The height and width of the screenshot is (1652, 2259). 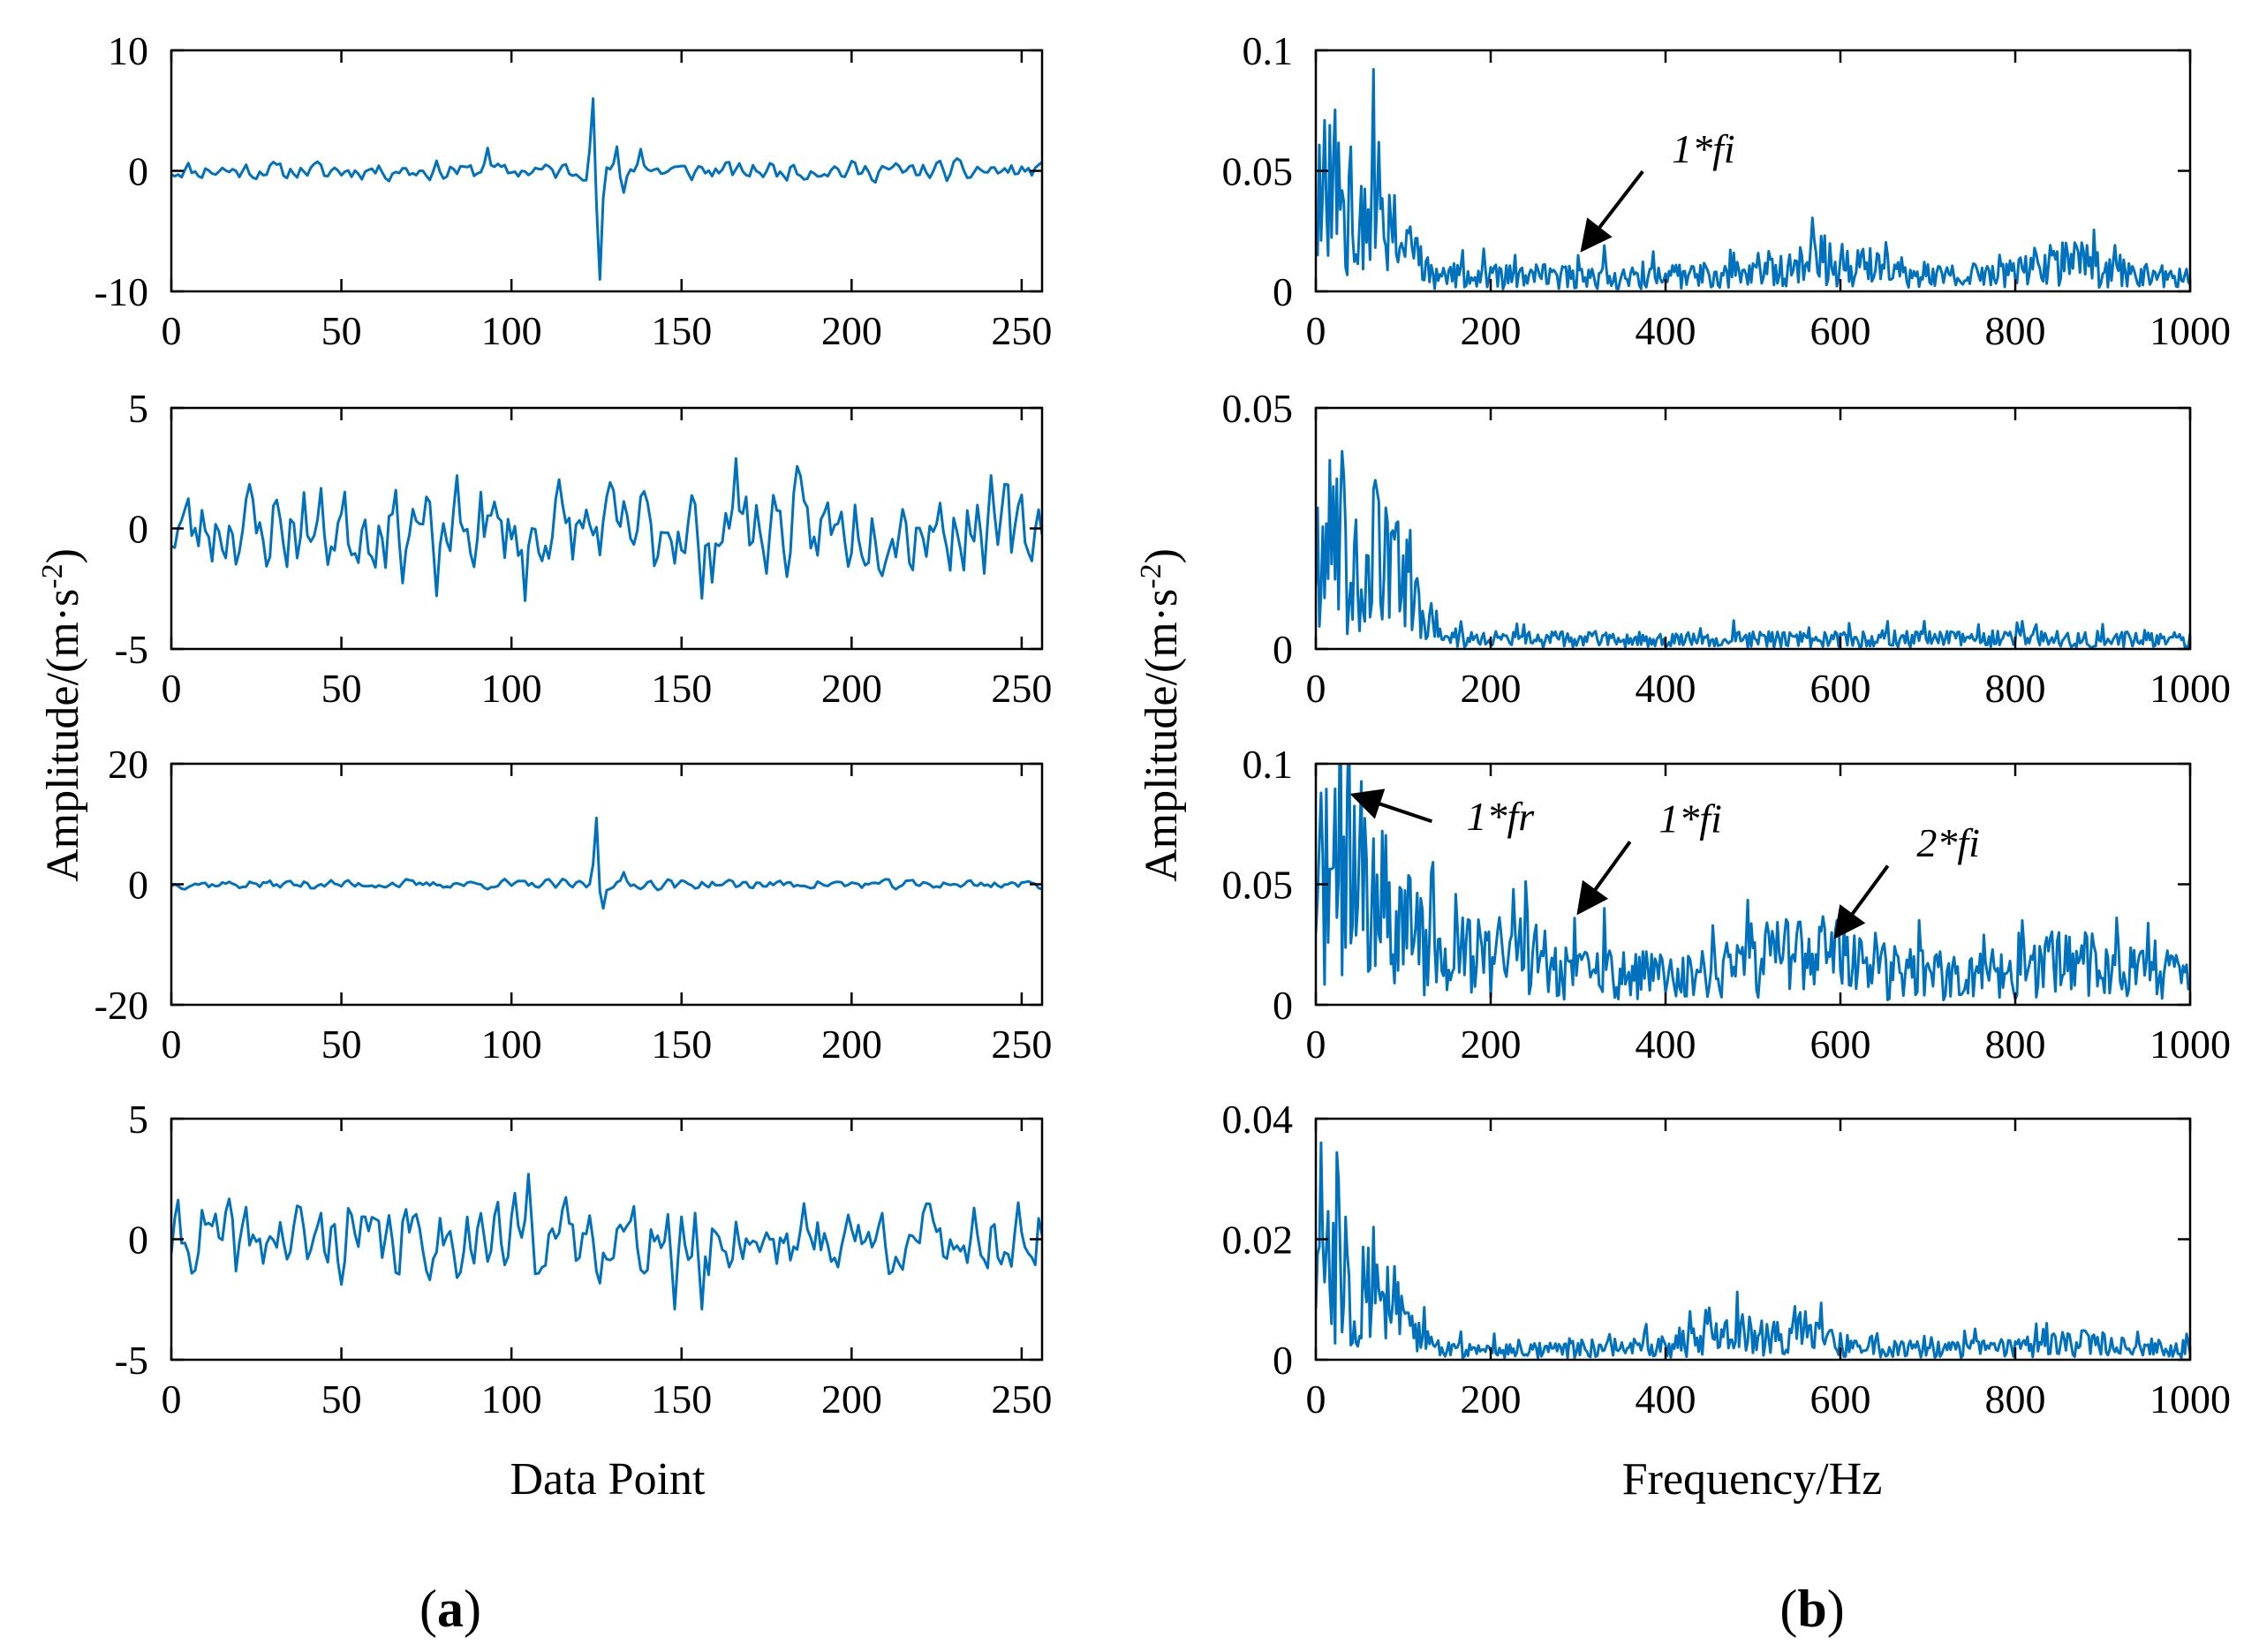 I want to click on left-ylabel-text: Amplitude/(m·s, so click(x=63, y=735).